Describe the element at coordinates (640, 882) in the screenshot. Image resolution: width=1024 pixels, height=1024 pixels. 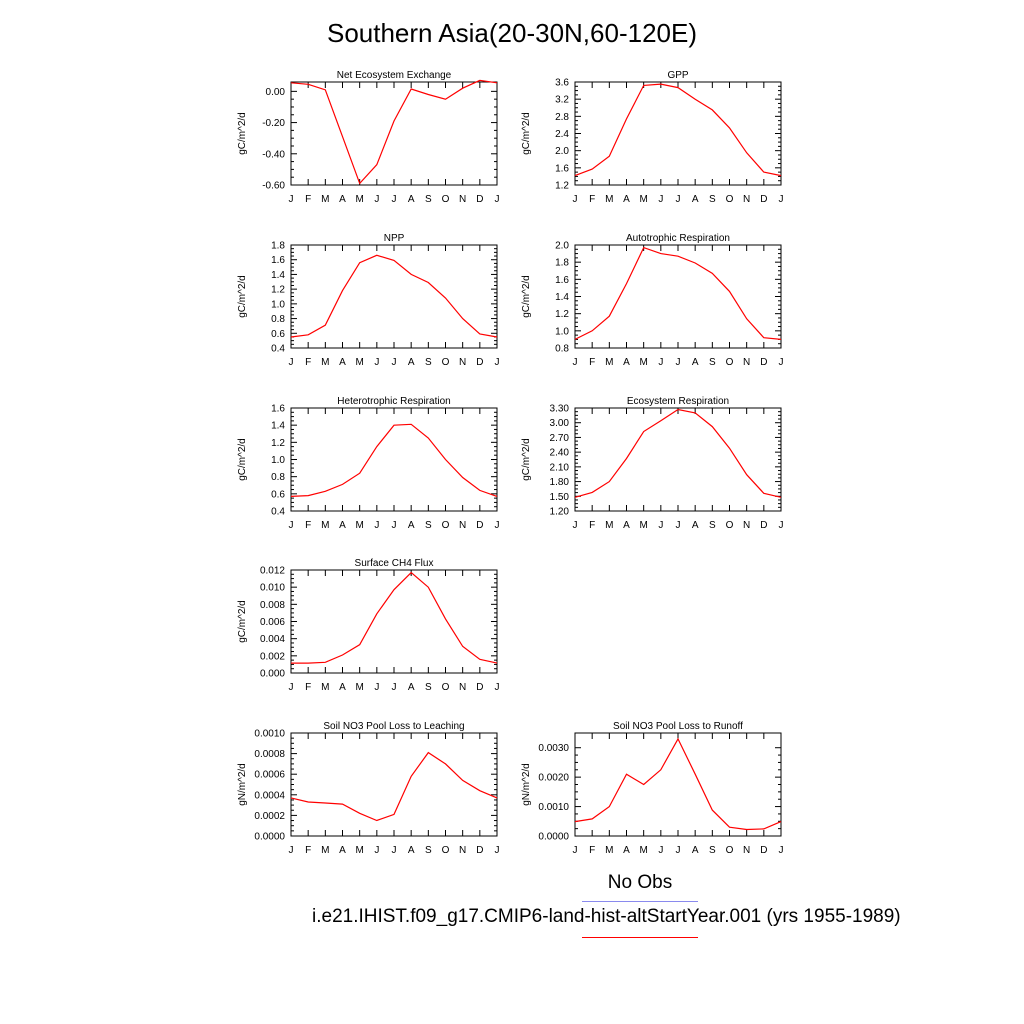
I see `legend-obs-label: No Obs` at that location.